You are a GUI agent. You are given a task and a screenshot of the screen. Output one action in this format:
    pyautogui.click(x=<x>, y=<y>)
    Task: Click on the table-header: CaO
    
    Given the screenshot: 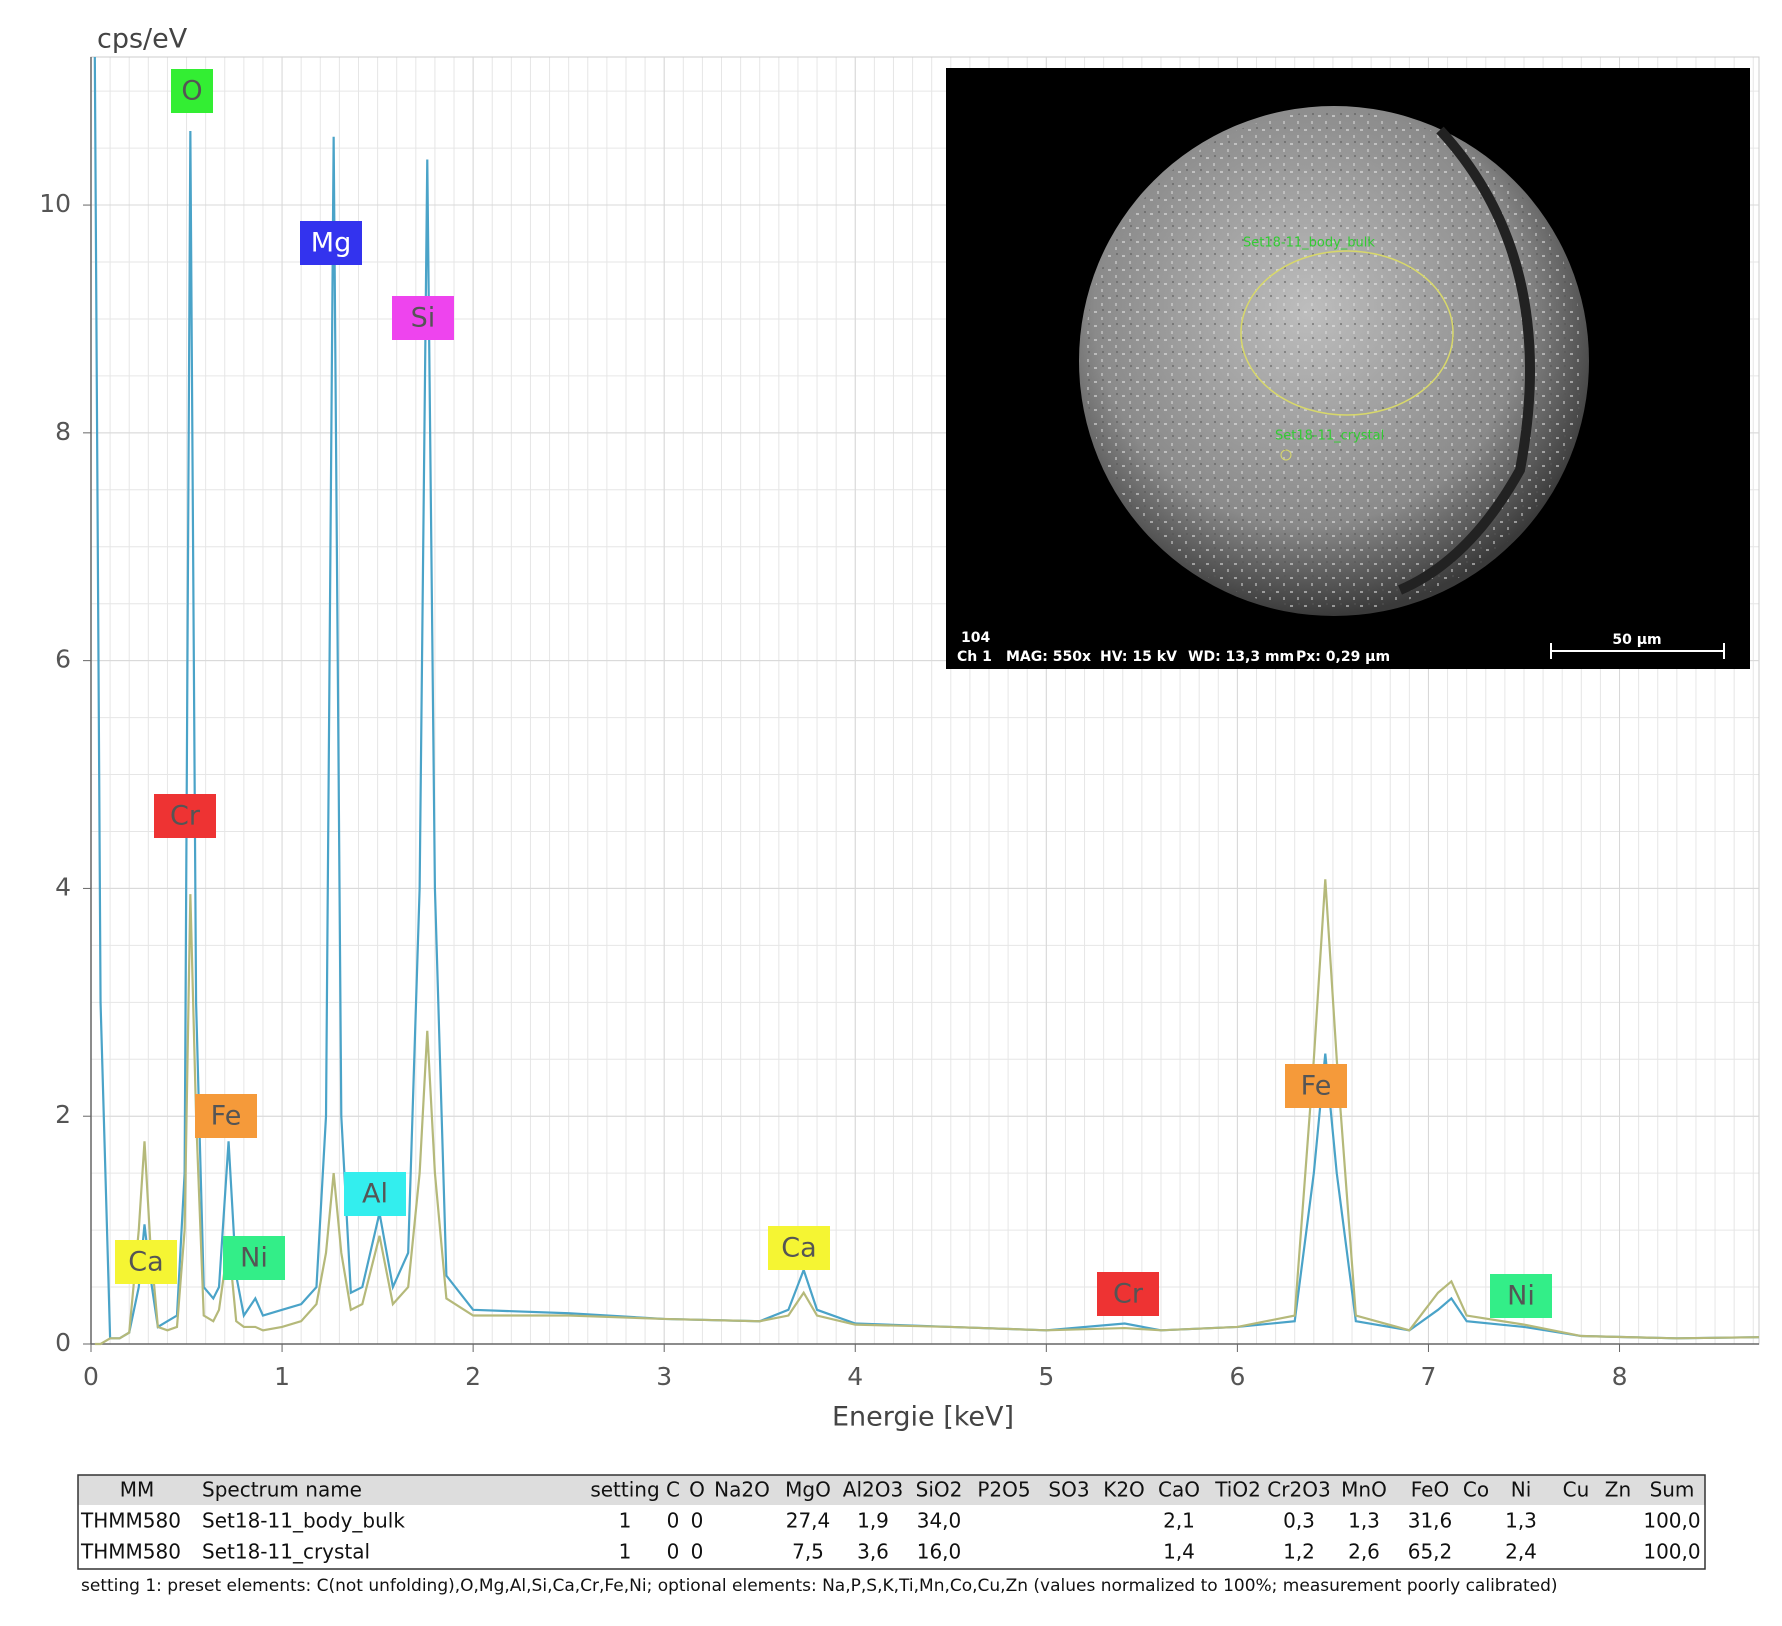 What is the action you would take?
    pyautogui.click(x=1179, y=1490)
    